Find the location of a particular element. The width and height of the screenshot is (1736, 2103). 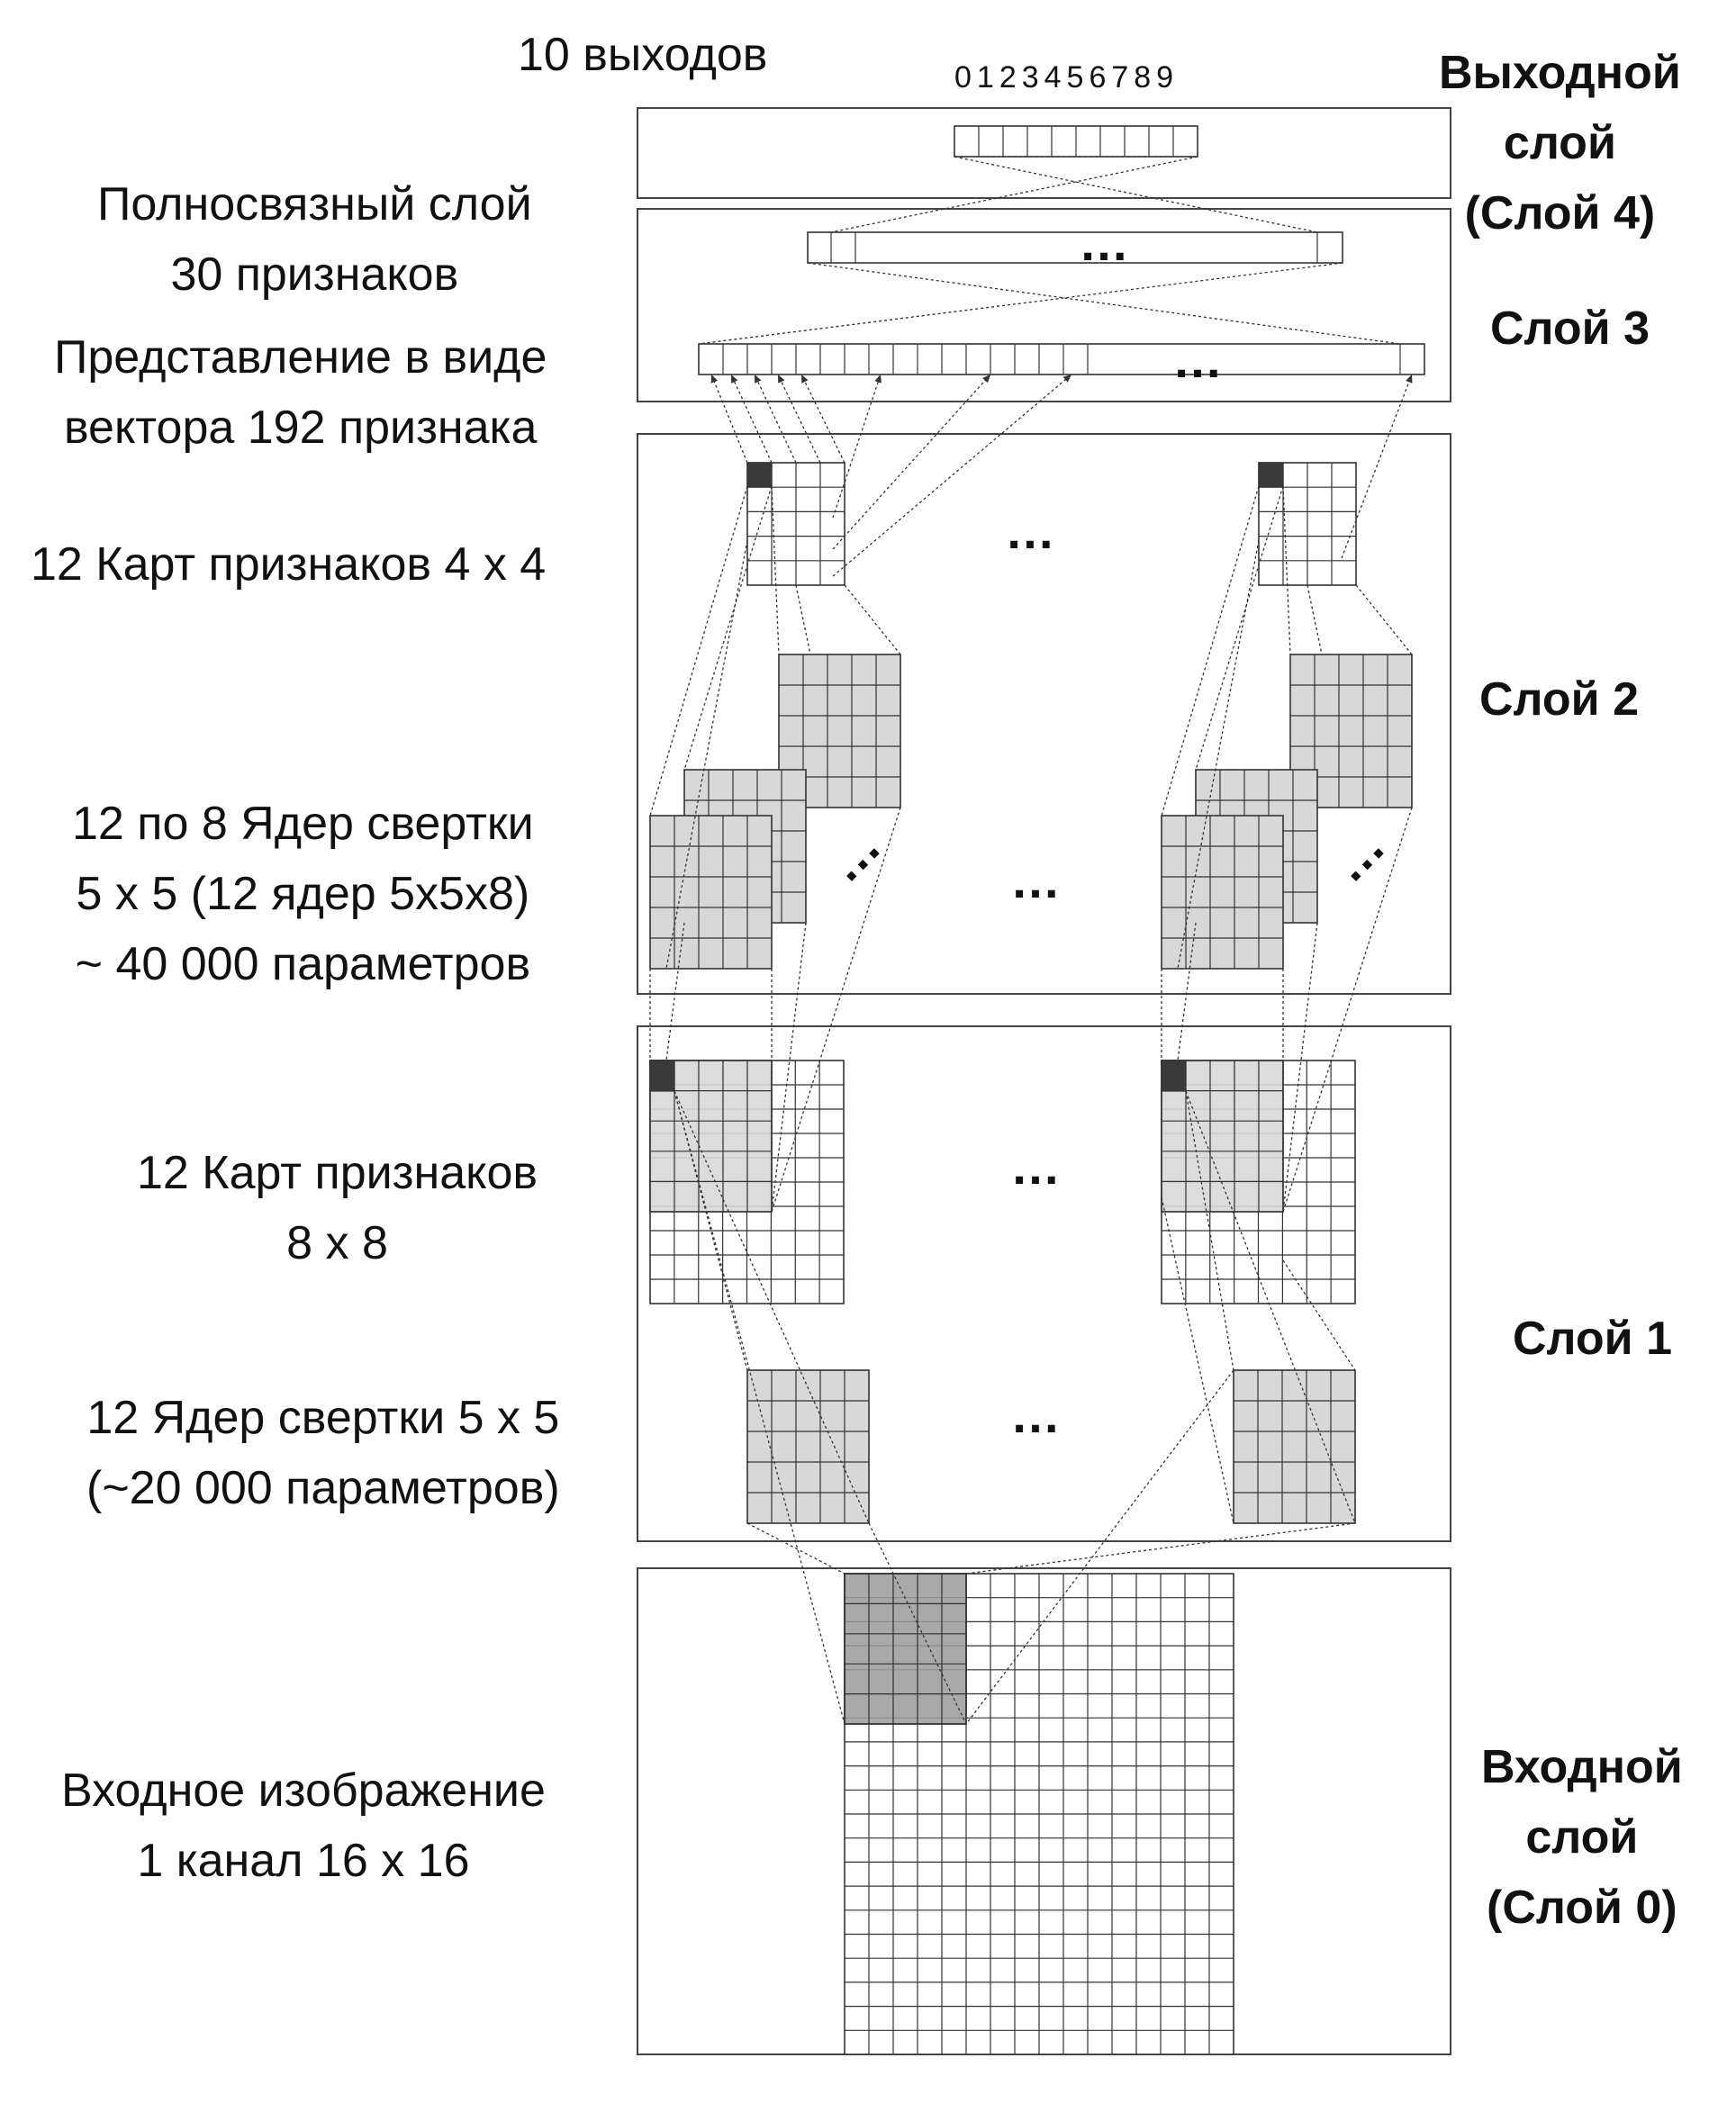

kernel-5x5-right is located at coordinates (1294, 1446).